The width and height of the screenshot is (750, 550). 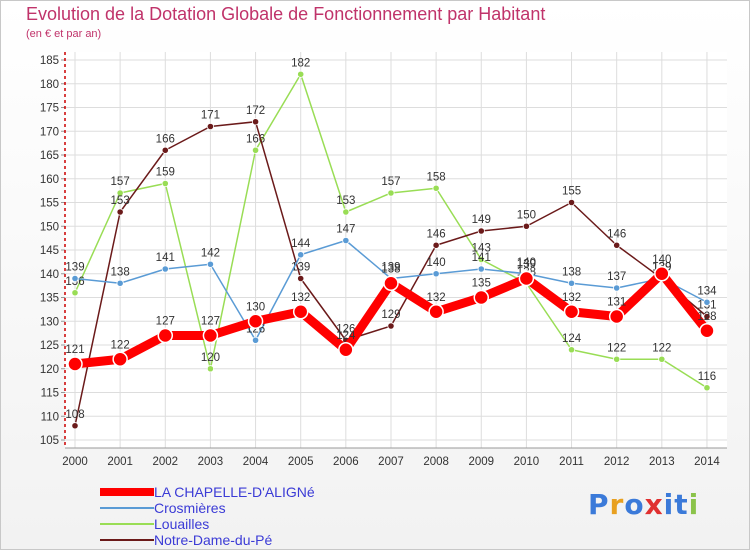 What do you see at coordinates (210, 116) in the screenshot?
I see `data-label-notredame: 171` at bounding box center [210, 116].